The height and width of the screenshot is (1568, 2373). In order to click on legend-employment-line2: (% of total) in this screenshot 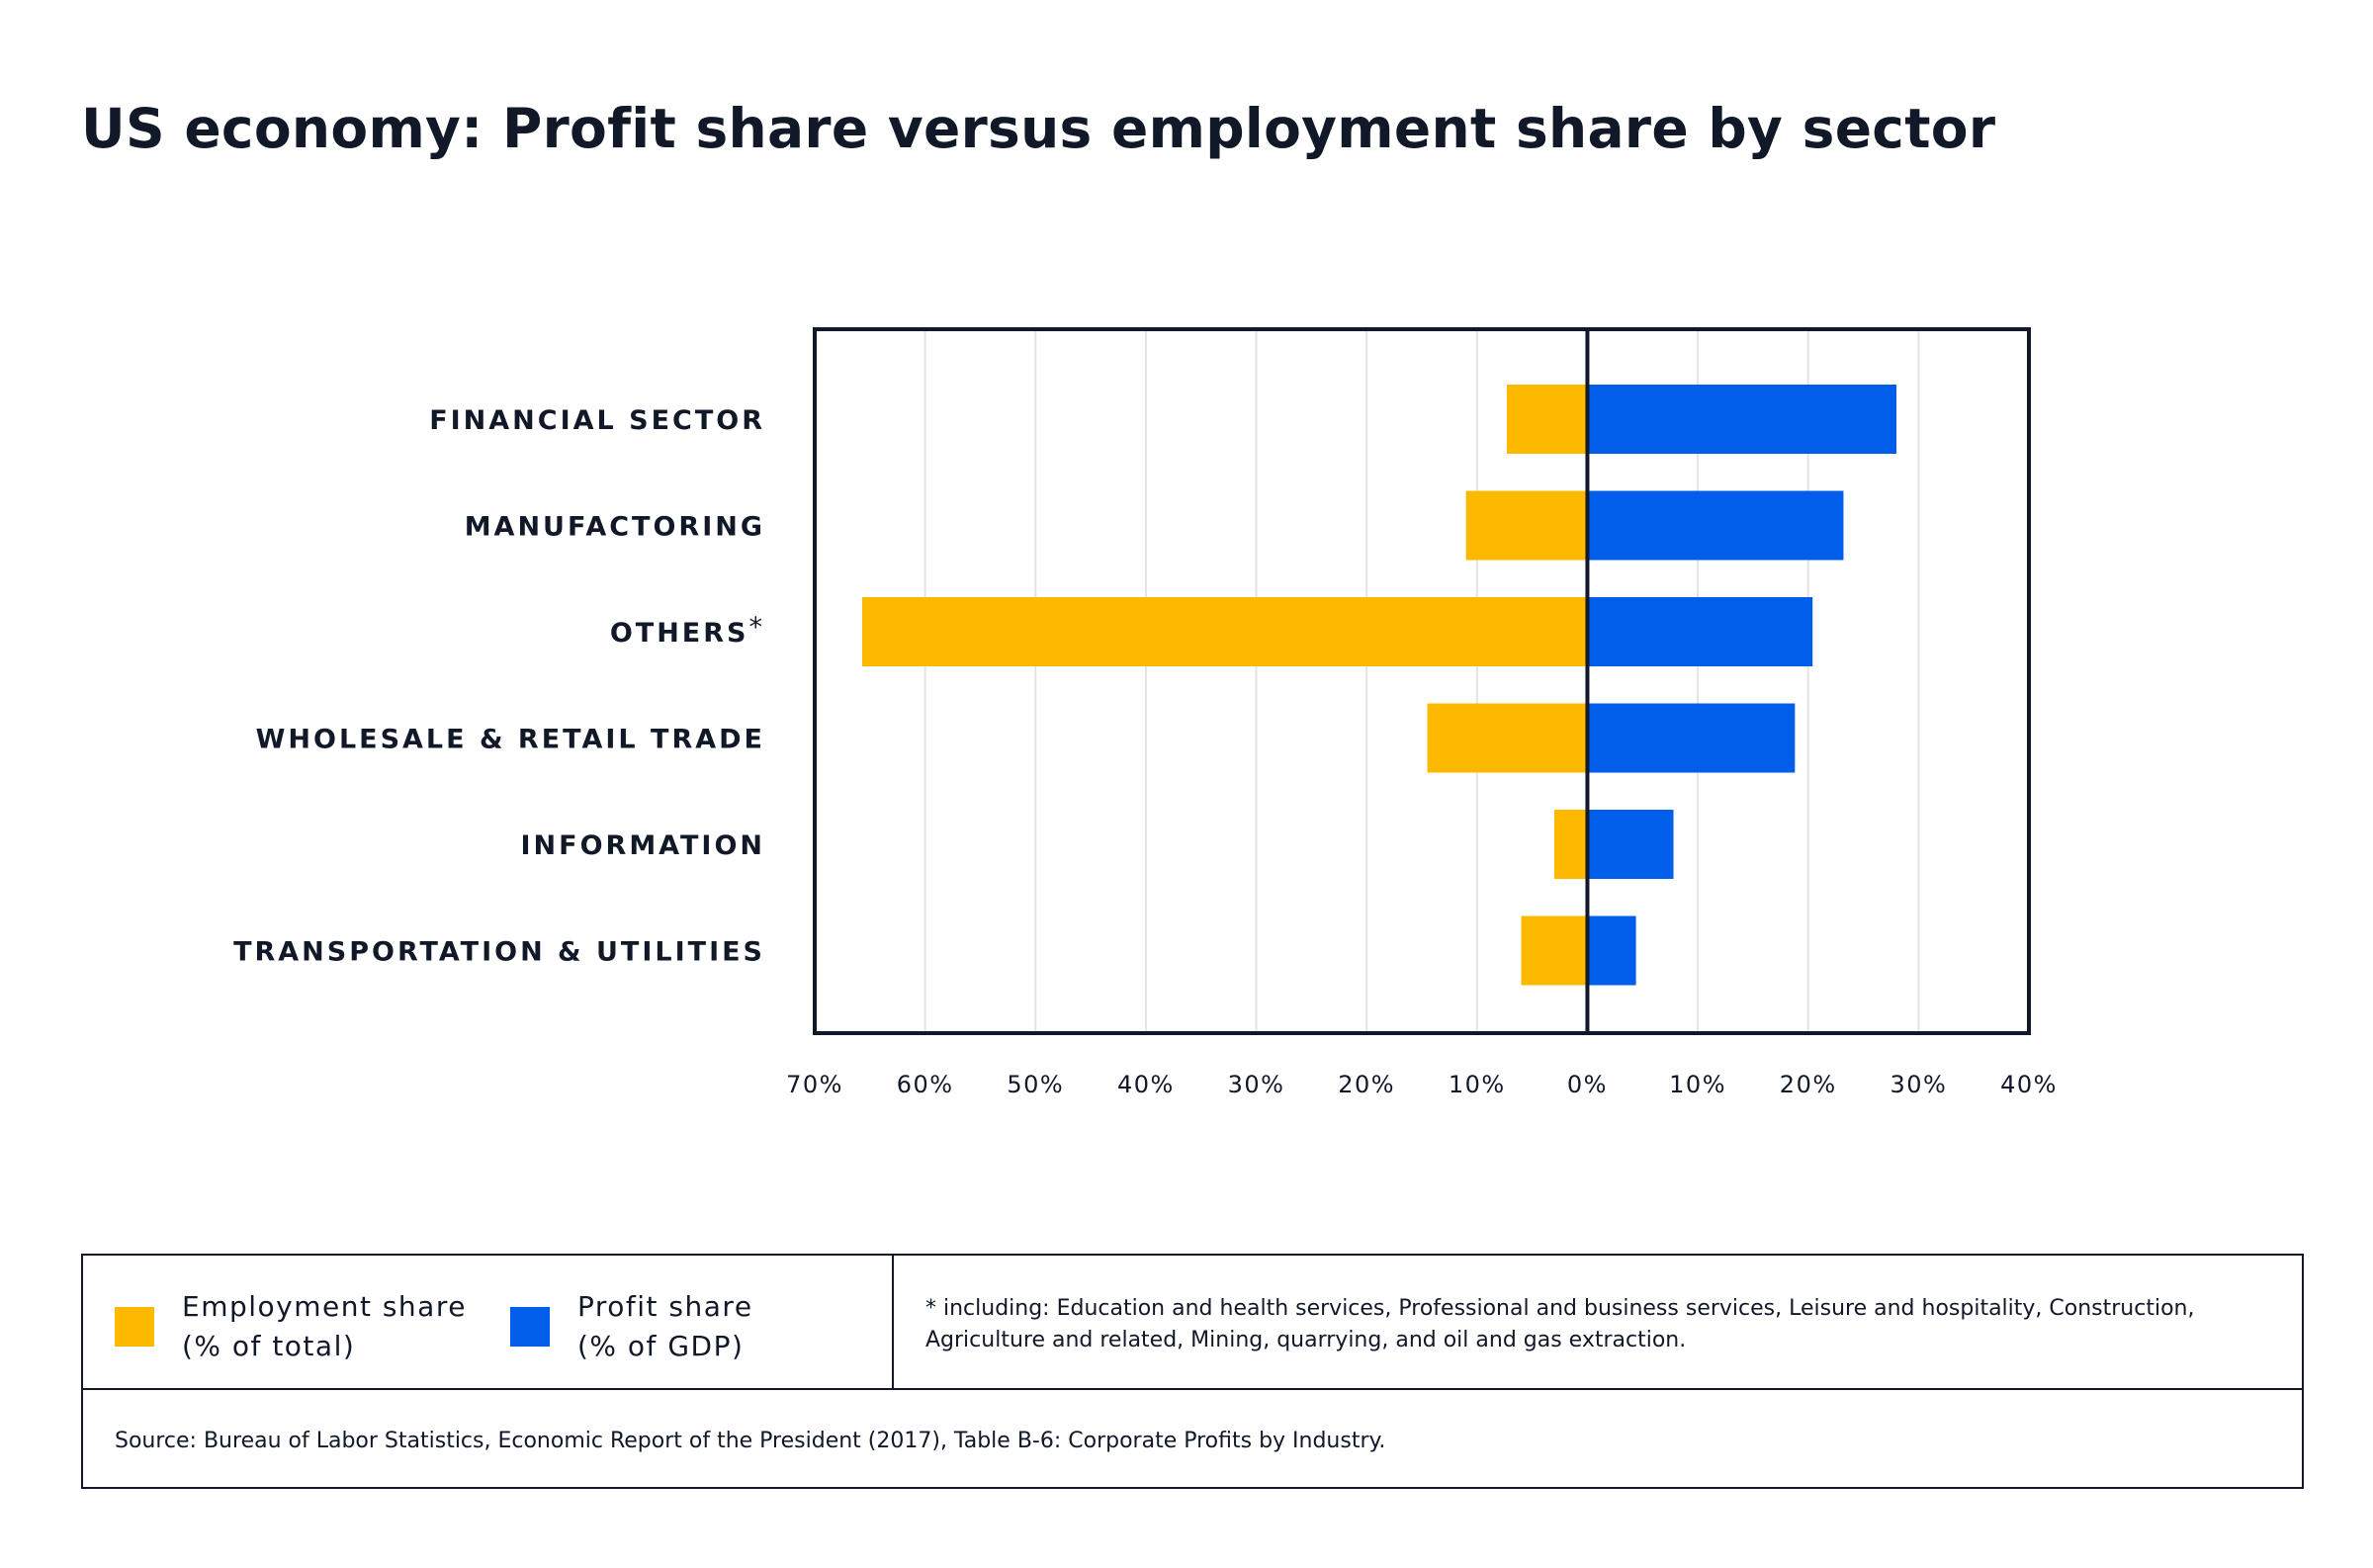, I will do `click(269, 1346)`.